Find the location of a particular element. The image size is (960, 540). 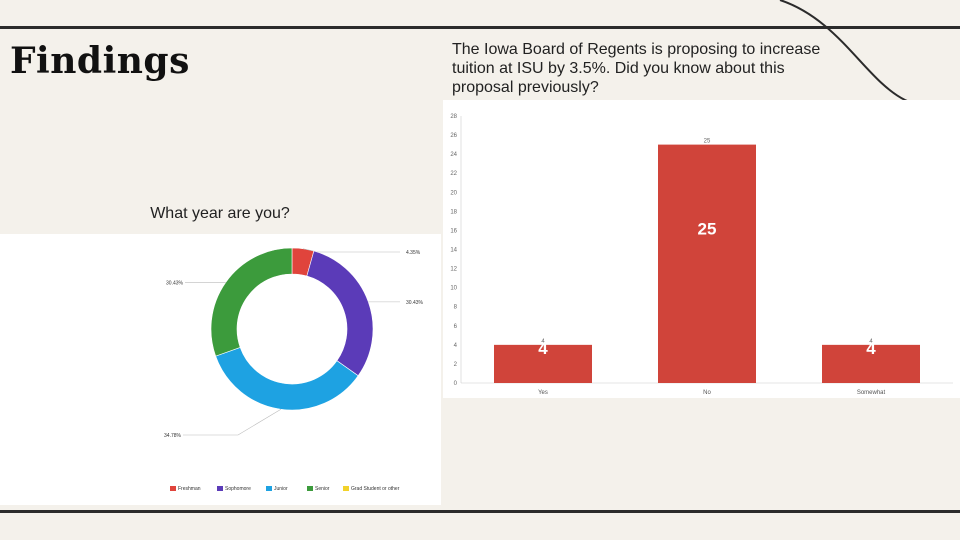

y-tick-label: 18 is located at coordinates (453, 212).